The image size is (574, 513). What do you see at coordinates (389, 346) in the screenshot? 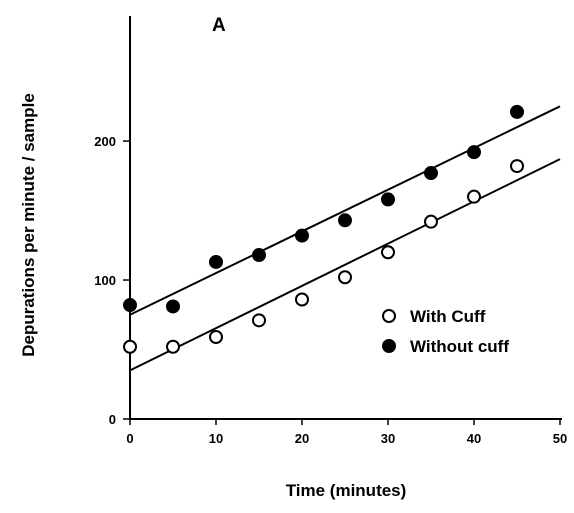
I see `legend-marker-without-cuff` at bounding box center [389, 346].